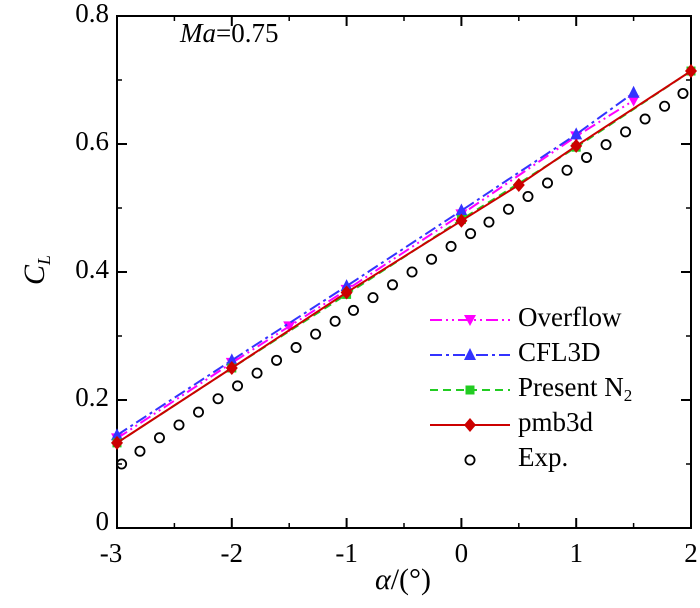  What do you see at coordinates (232, 553) in the screenshot?
I see `x-tick-label: -2` at bounding box center [232, 553].